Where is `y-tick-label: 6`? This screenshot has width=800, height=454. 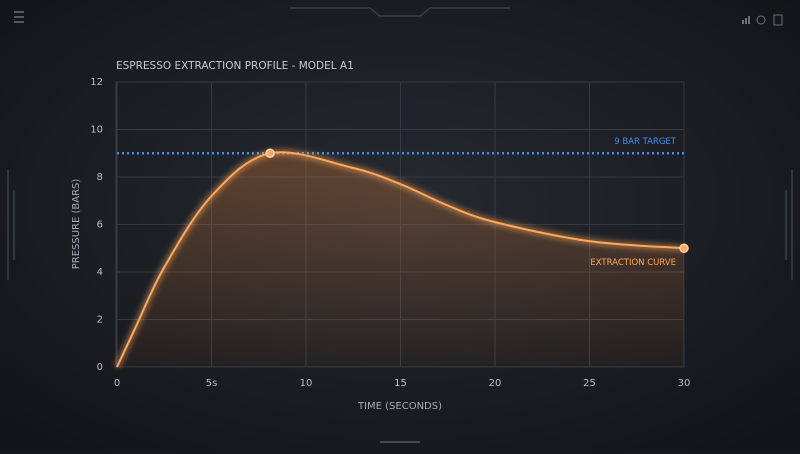 y-tick-label: 6 is located at coordinates (100, 225).